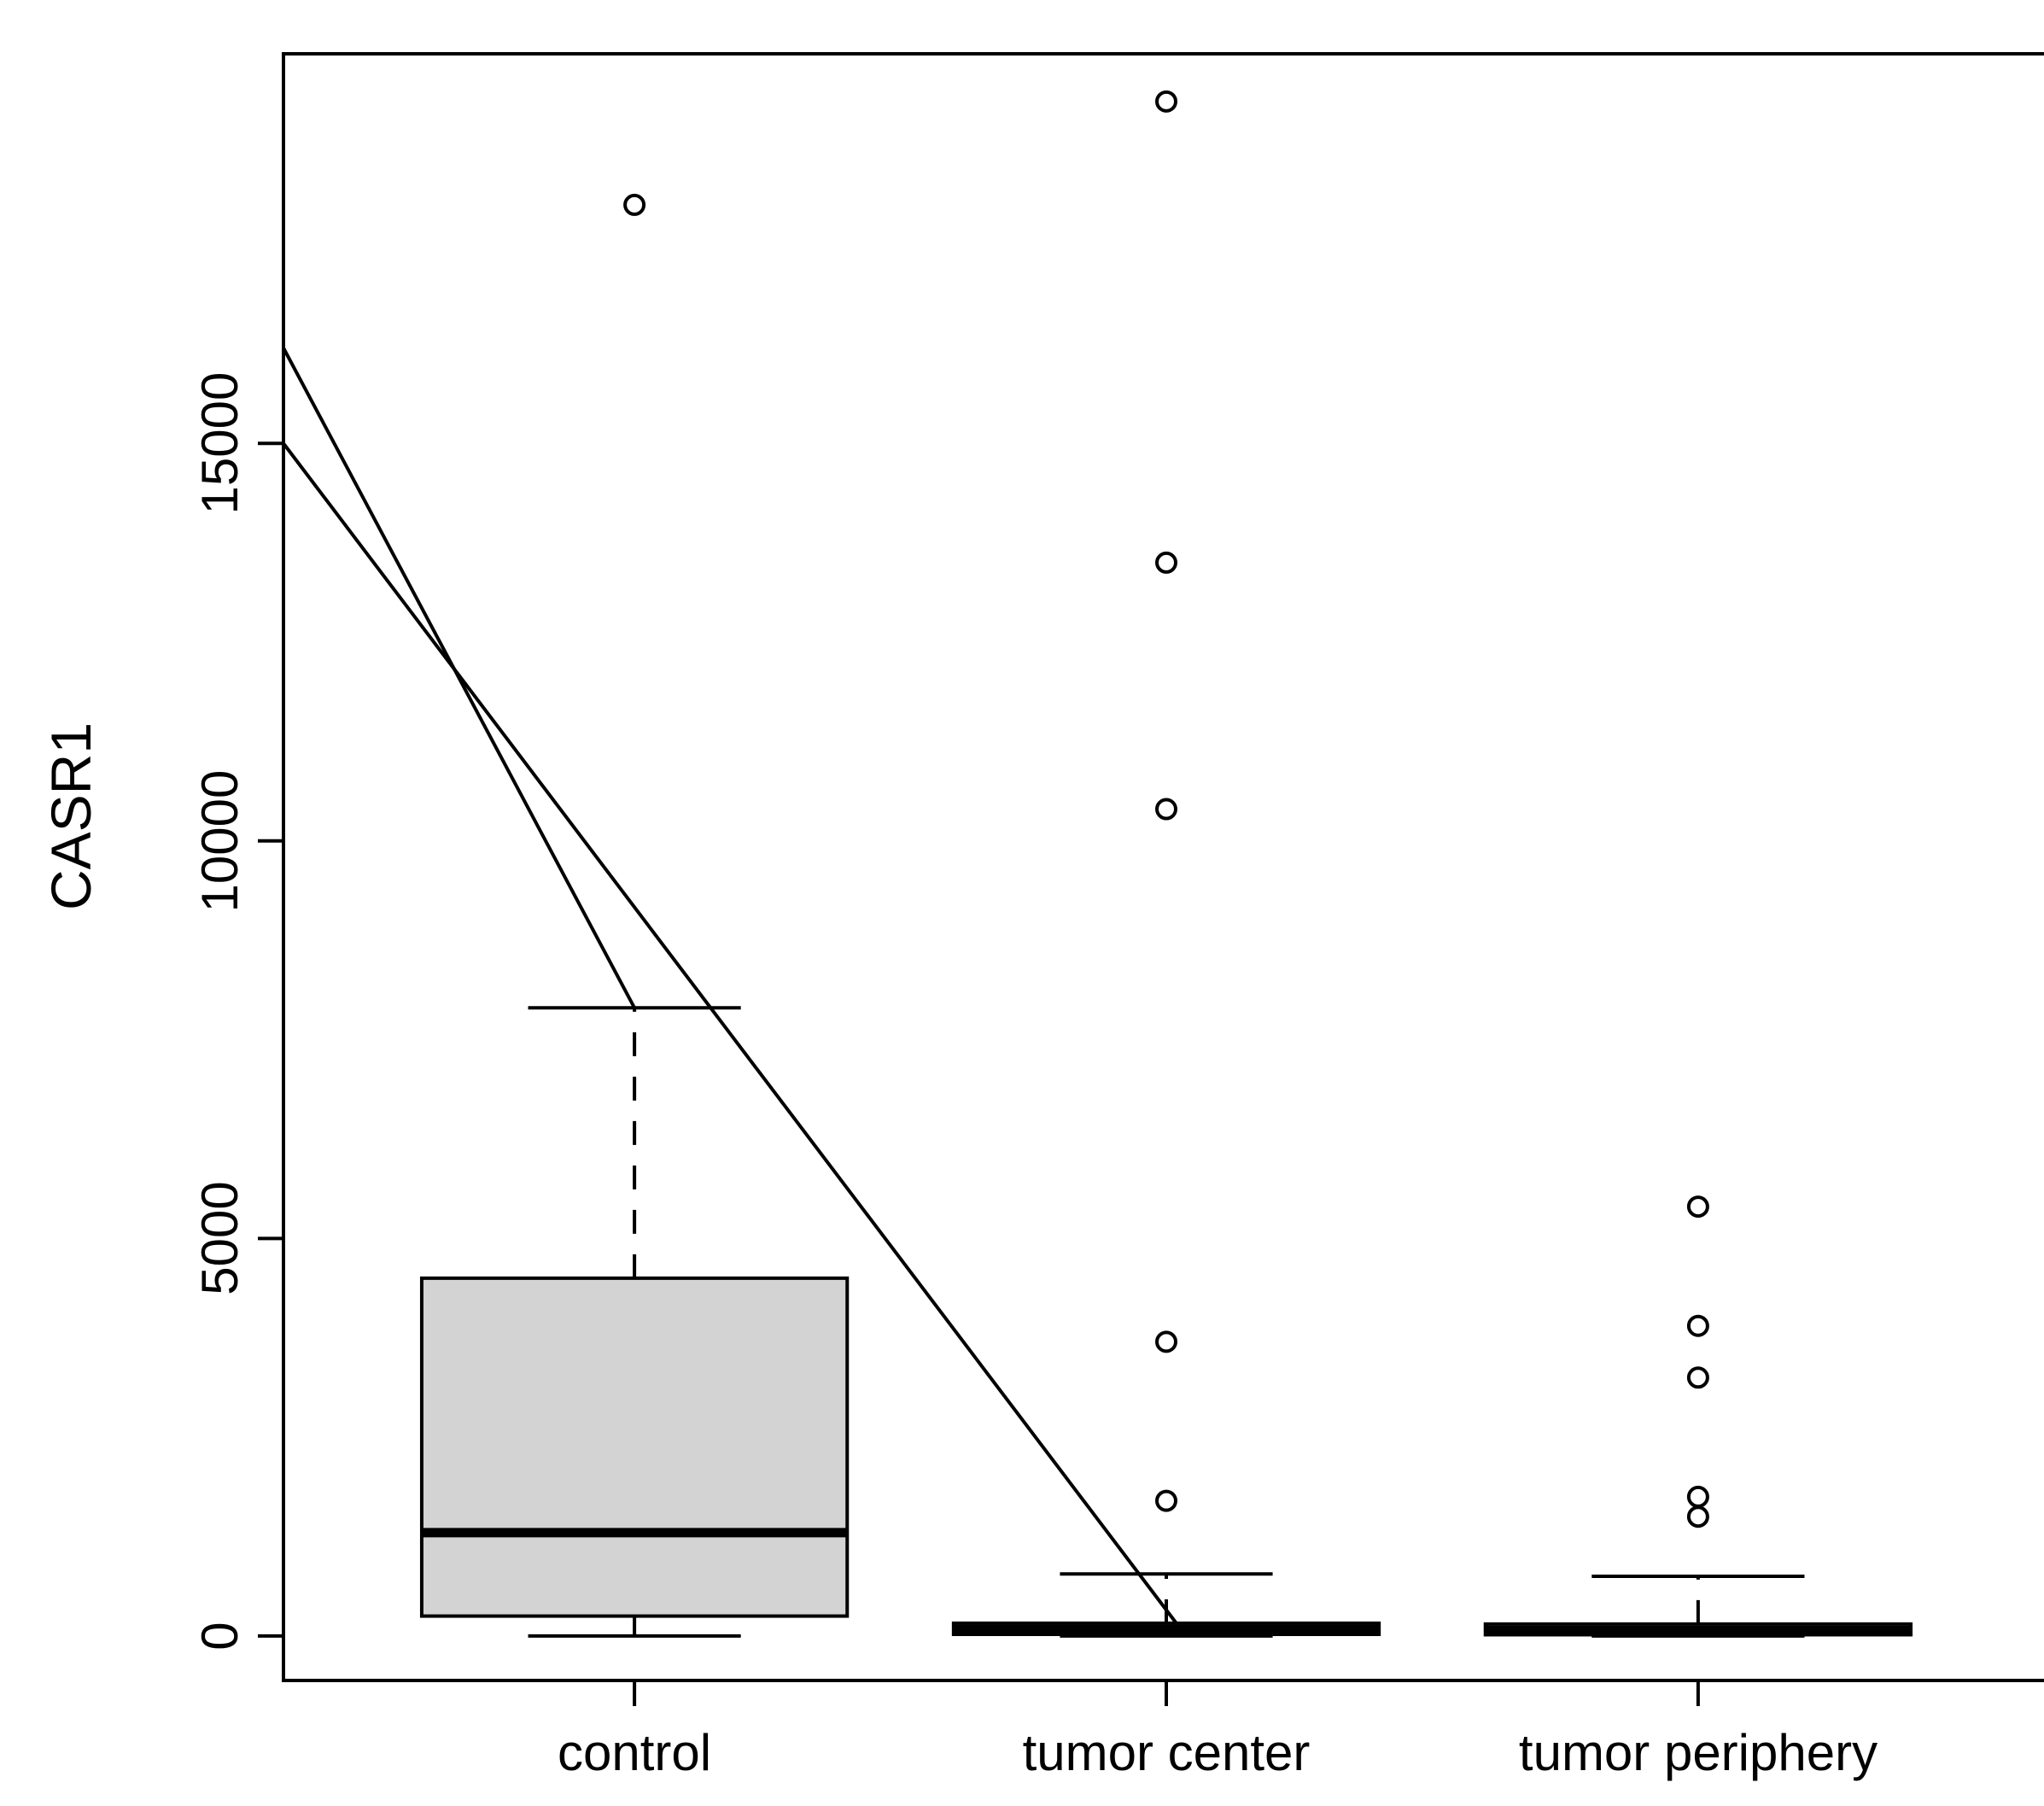  What do you see at coordinates (219, 443) in the screenshot?
I see `y-tick-label: 15000` at bounding box center [219, 443].